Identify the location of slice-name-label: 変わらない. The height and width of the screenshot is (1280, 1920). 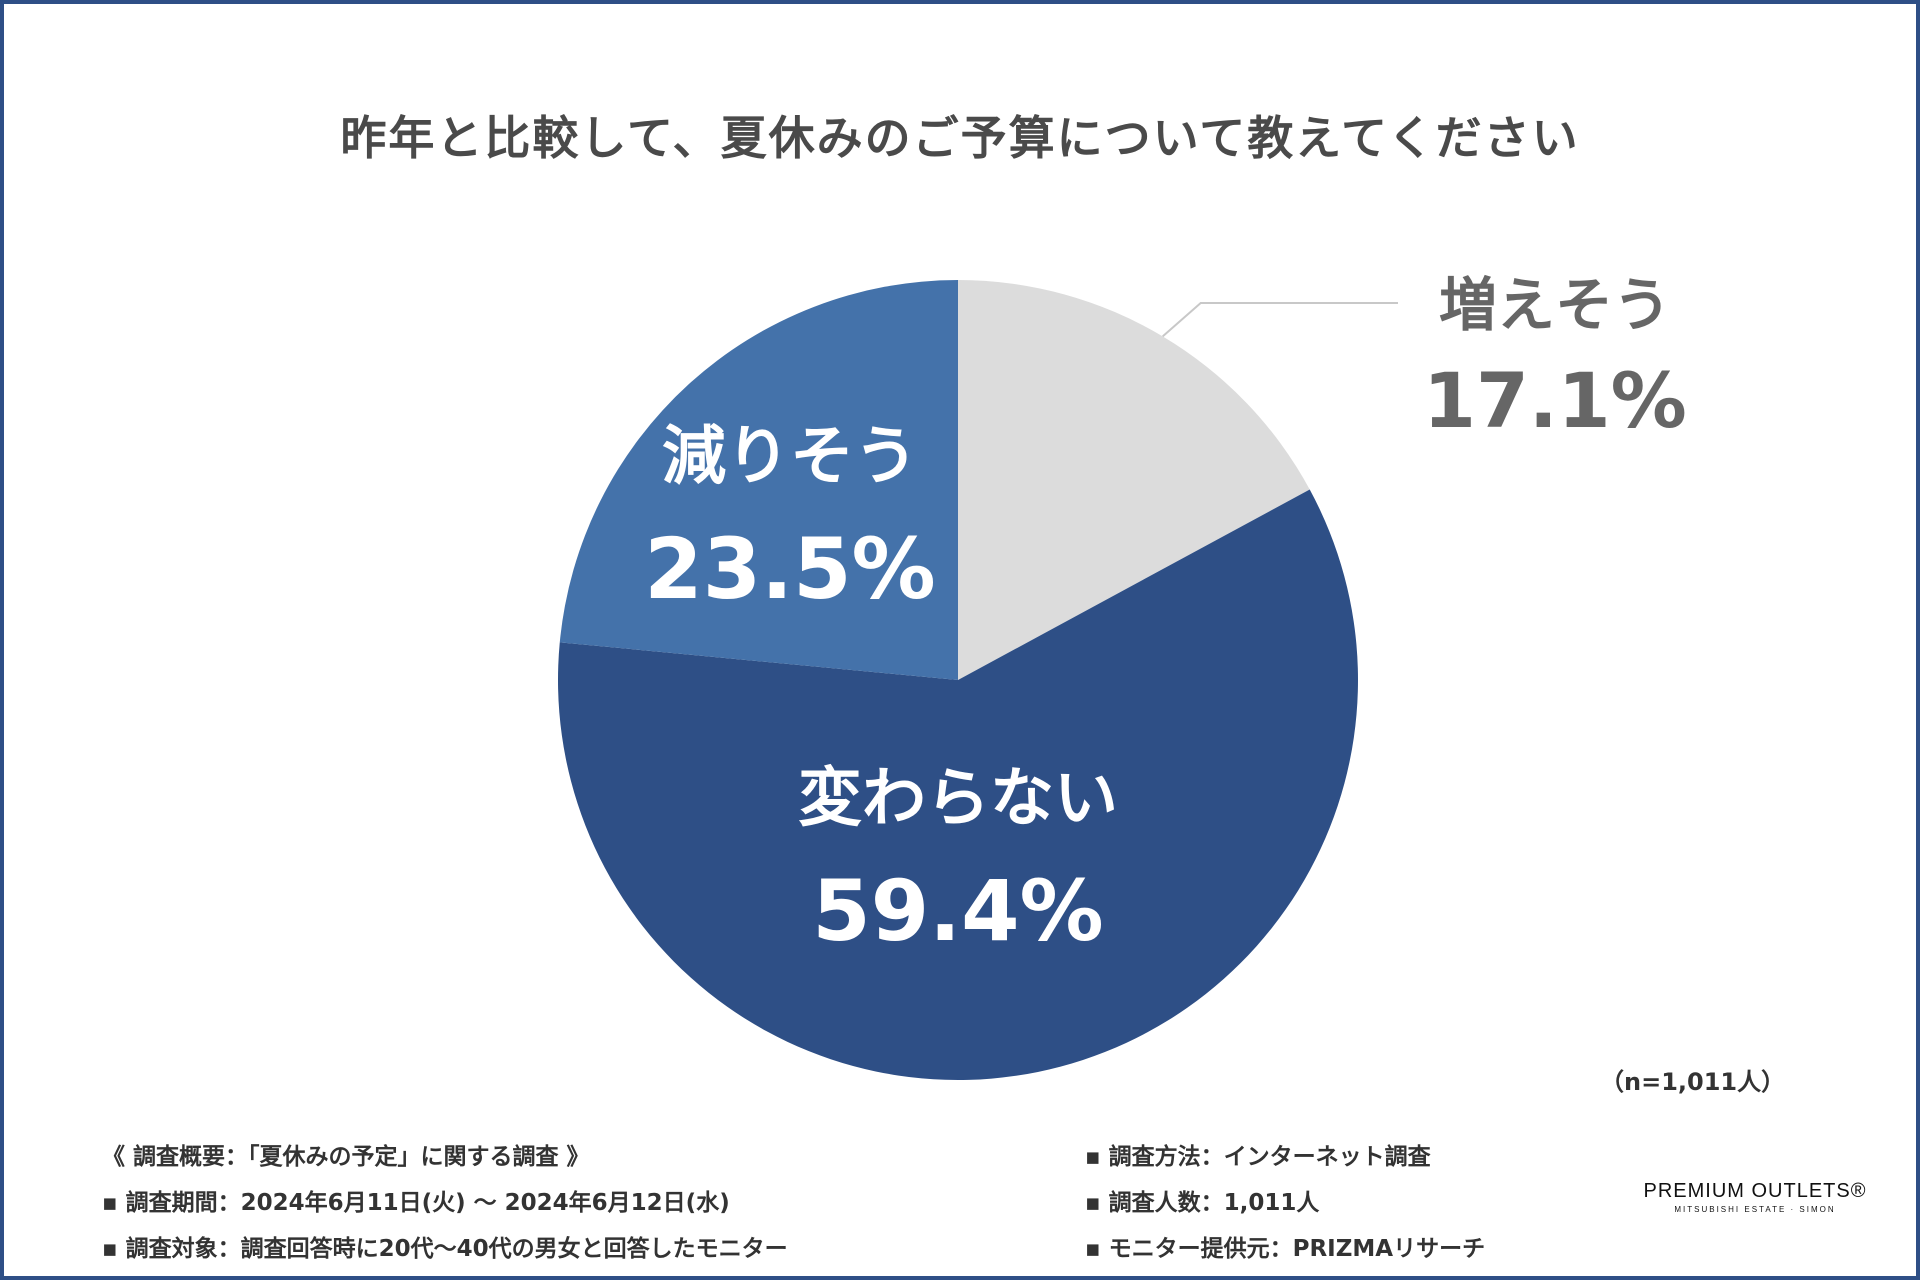
(958, 799).